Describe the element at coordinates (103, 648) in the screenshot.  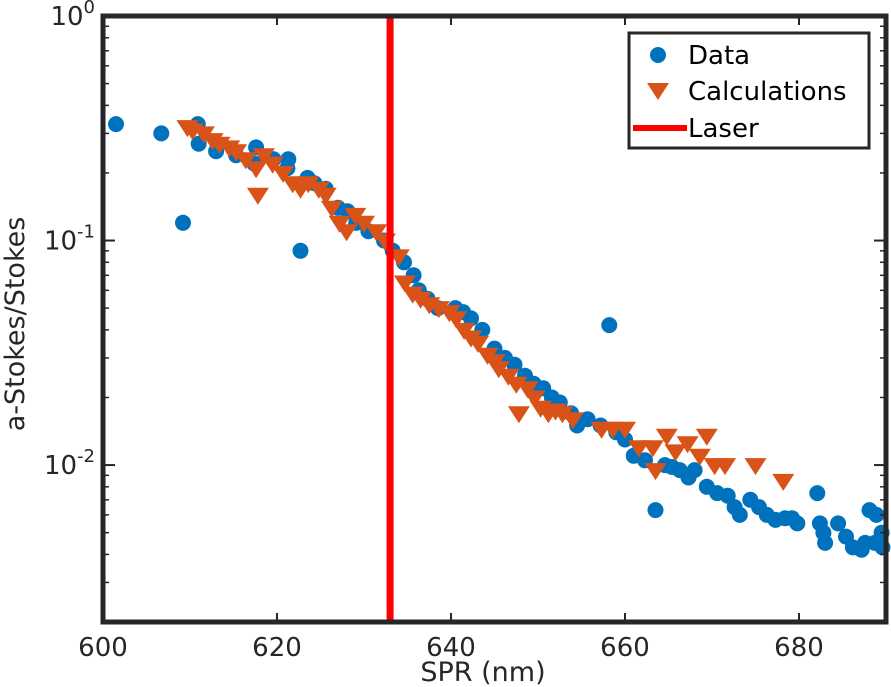
I see `x-tick-label: 600` at that location.